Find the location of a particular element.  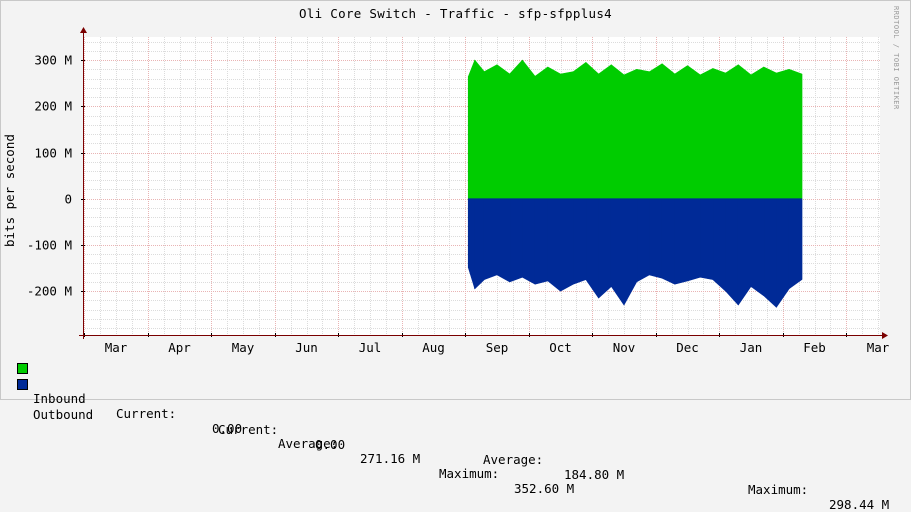

legend-outbound-average-label: Average: is located at coordinates (513, 459).